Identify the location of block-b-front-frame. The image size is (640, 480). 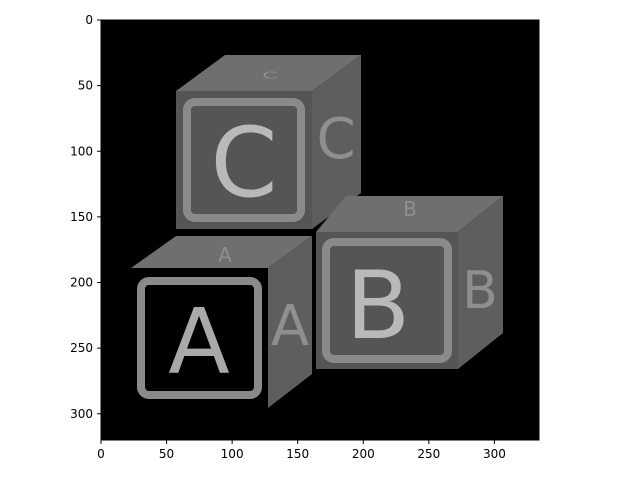
(387, 300).